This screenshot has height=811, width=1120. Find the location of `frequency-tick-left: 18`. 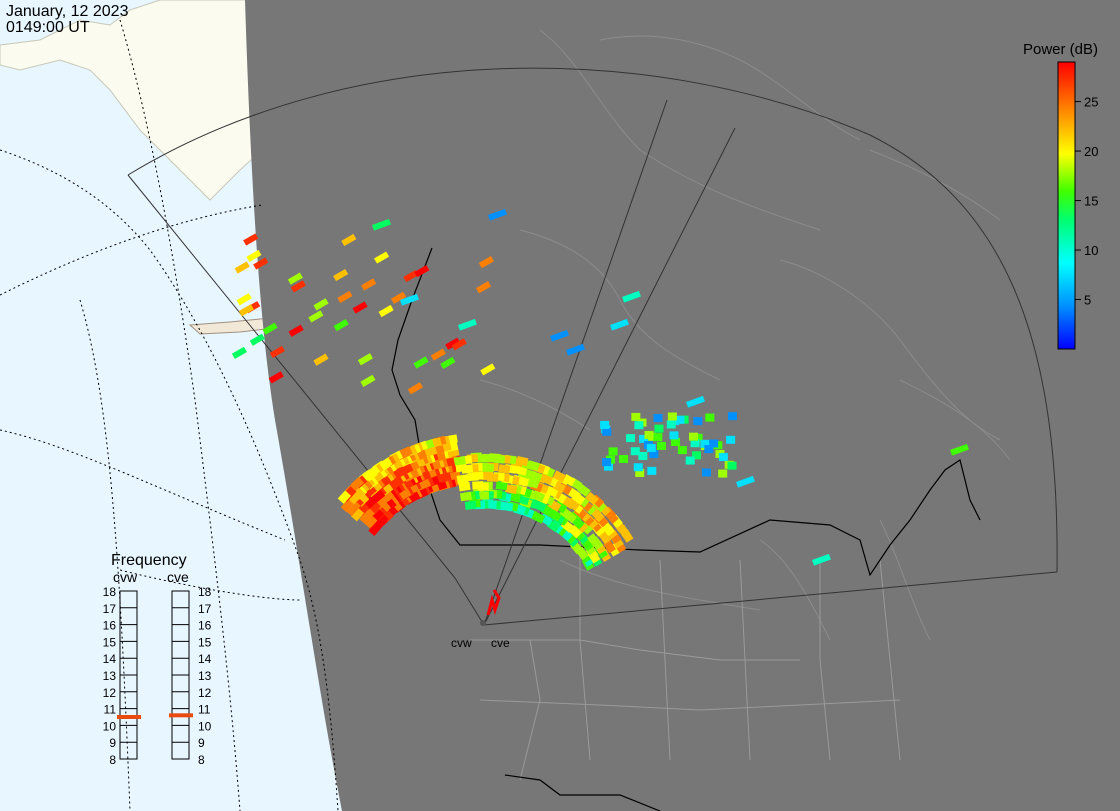

frequency-tick-left: 18 is located at coordinates (110, 592).